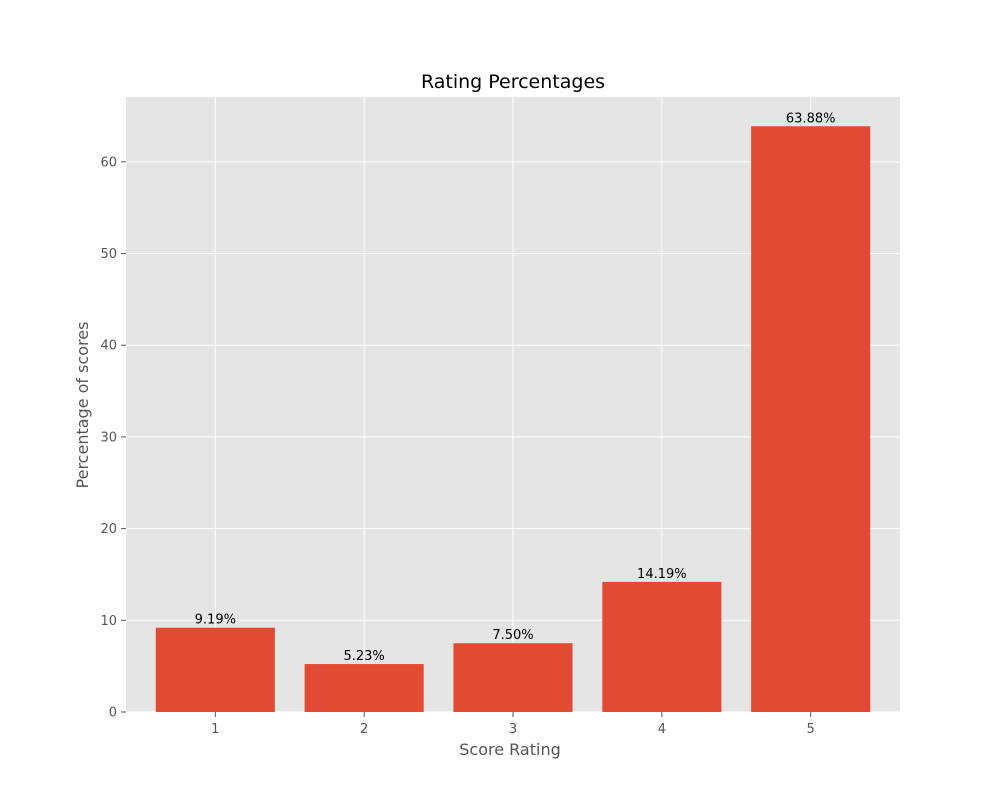  Describe the element at coordinates (215, 620) in the screenshot. I see `bar-value-label: 9.19%` at that location.